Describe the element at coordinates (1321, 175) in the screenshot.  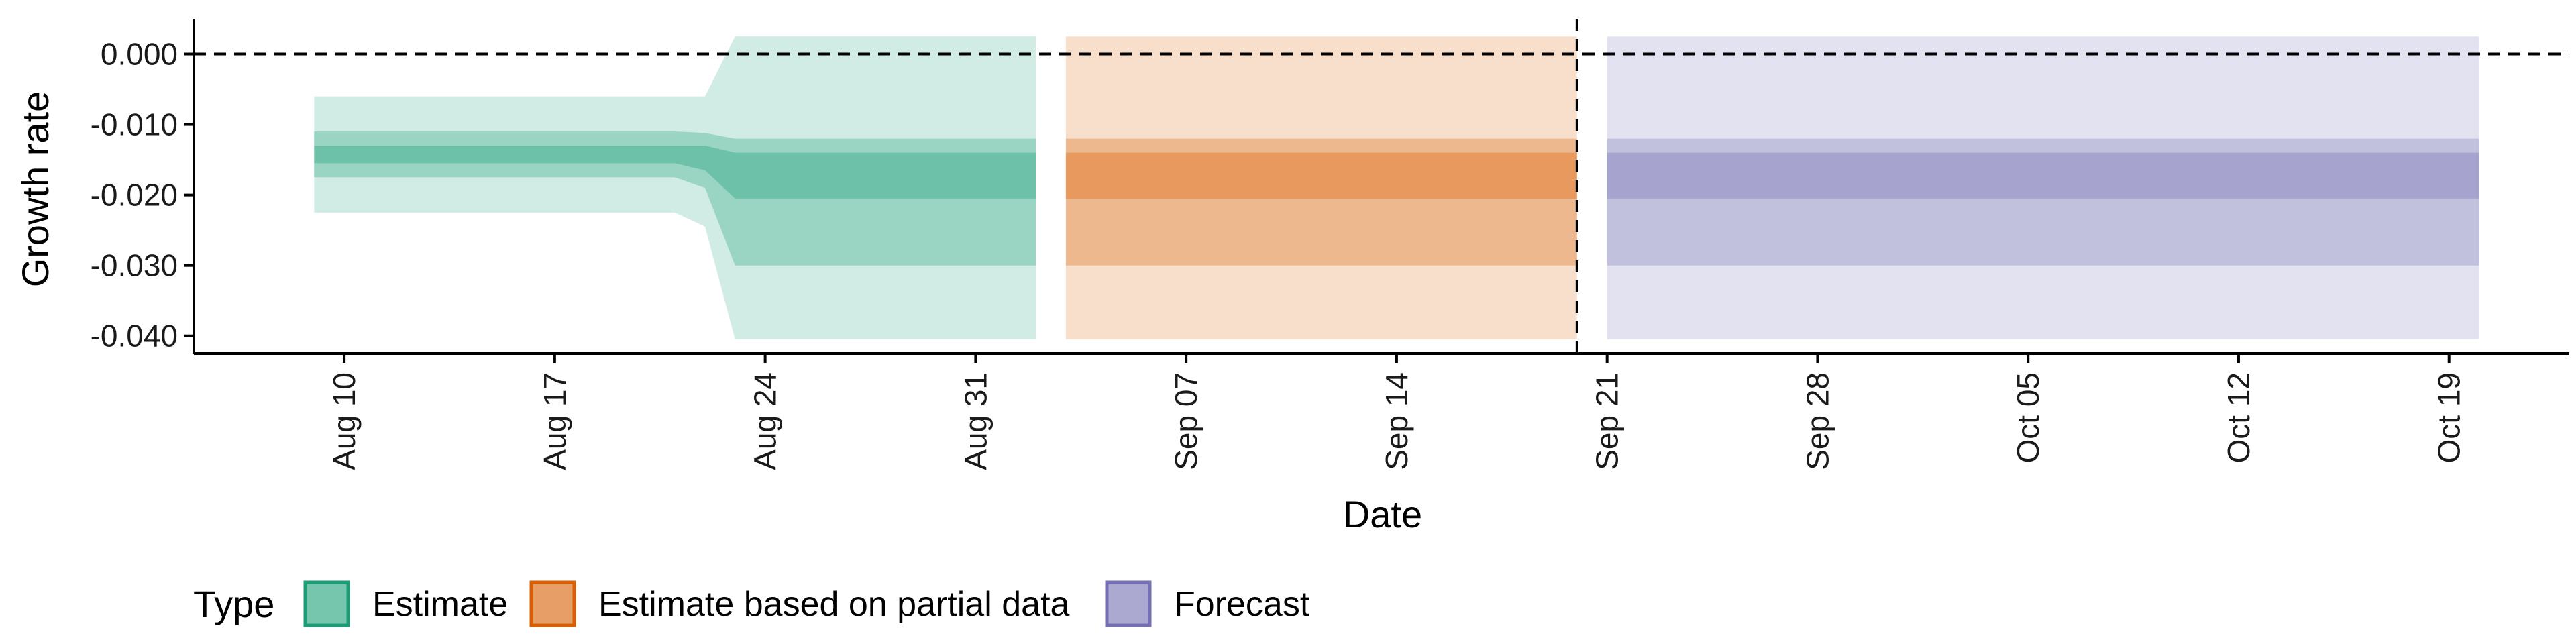
I see `ribbon-partial-ci20` at that location.